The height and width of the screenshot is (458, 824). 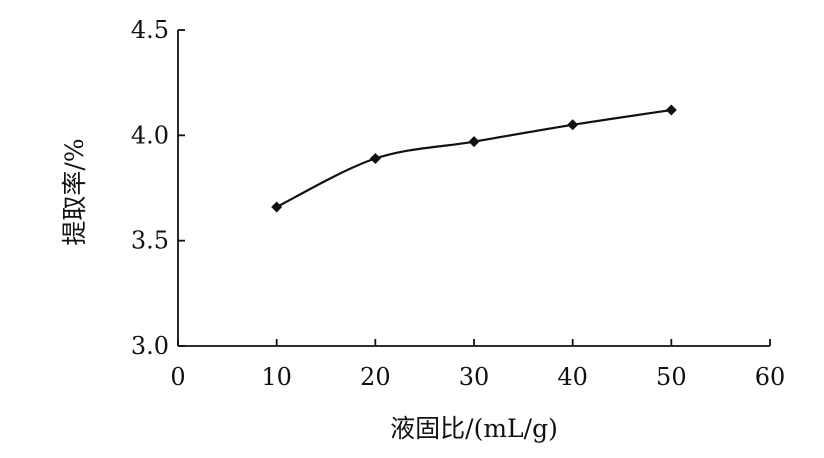 What do you see at coordinates (150, 241) in the screenshot?
I see `y-tick-label: 3.5` at bounding box center [150, 241].